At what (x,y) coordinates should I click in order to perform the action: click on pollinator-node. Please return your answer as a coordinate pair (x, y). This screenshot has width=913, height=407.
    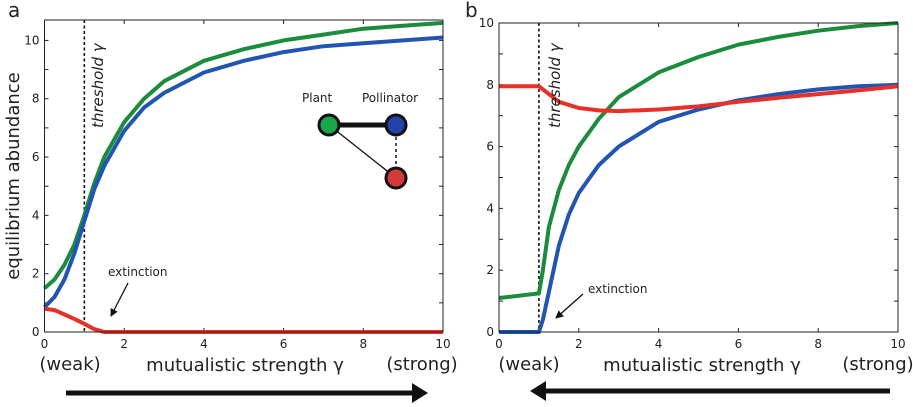
    Looking at the image, I should click on (396, 125).